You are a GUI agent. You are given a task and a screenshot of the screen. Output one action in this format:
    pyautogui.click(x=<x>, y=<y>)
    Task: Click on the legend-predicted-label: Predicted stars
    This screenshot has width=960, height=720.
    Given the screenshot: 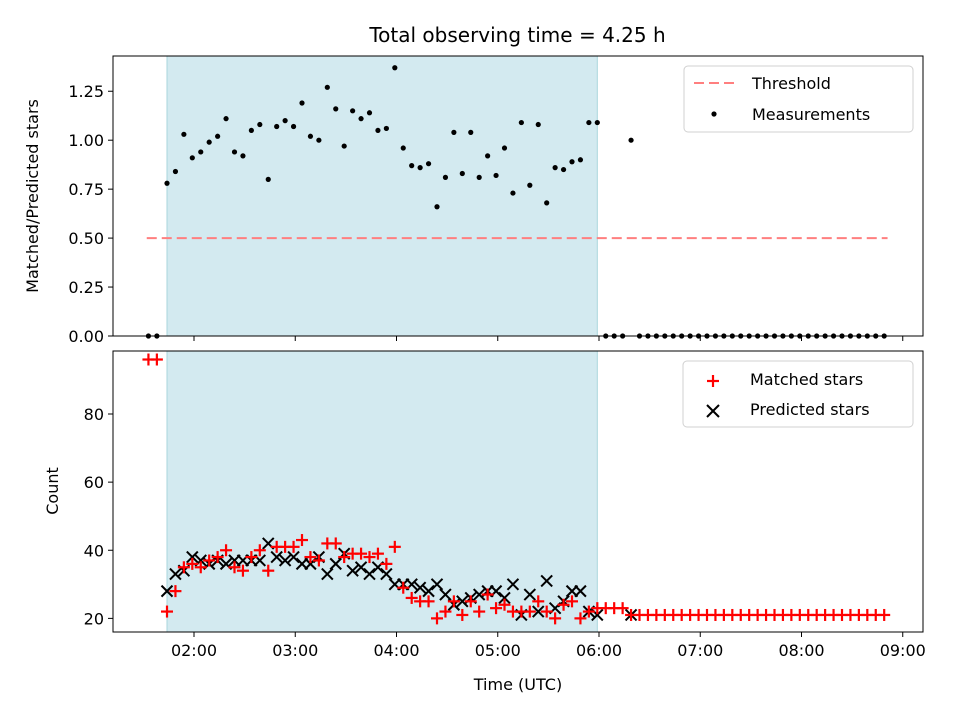 What is the action you would take?
    pyautogui.click(x=810, y=409)
    